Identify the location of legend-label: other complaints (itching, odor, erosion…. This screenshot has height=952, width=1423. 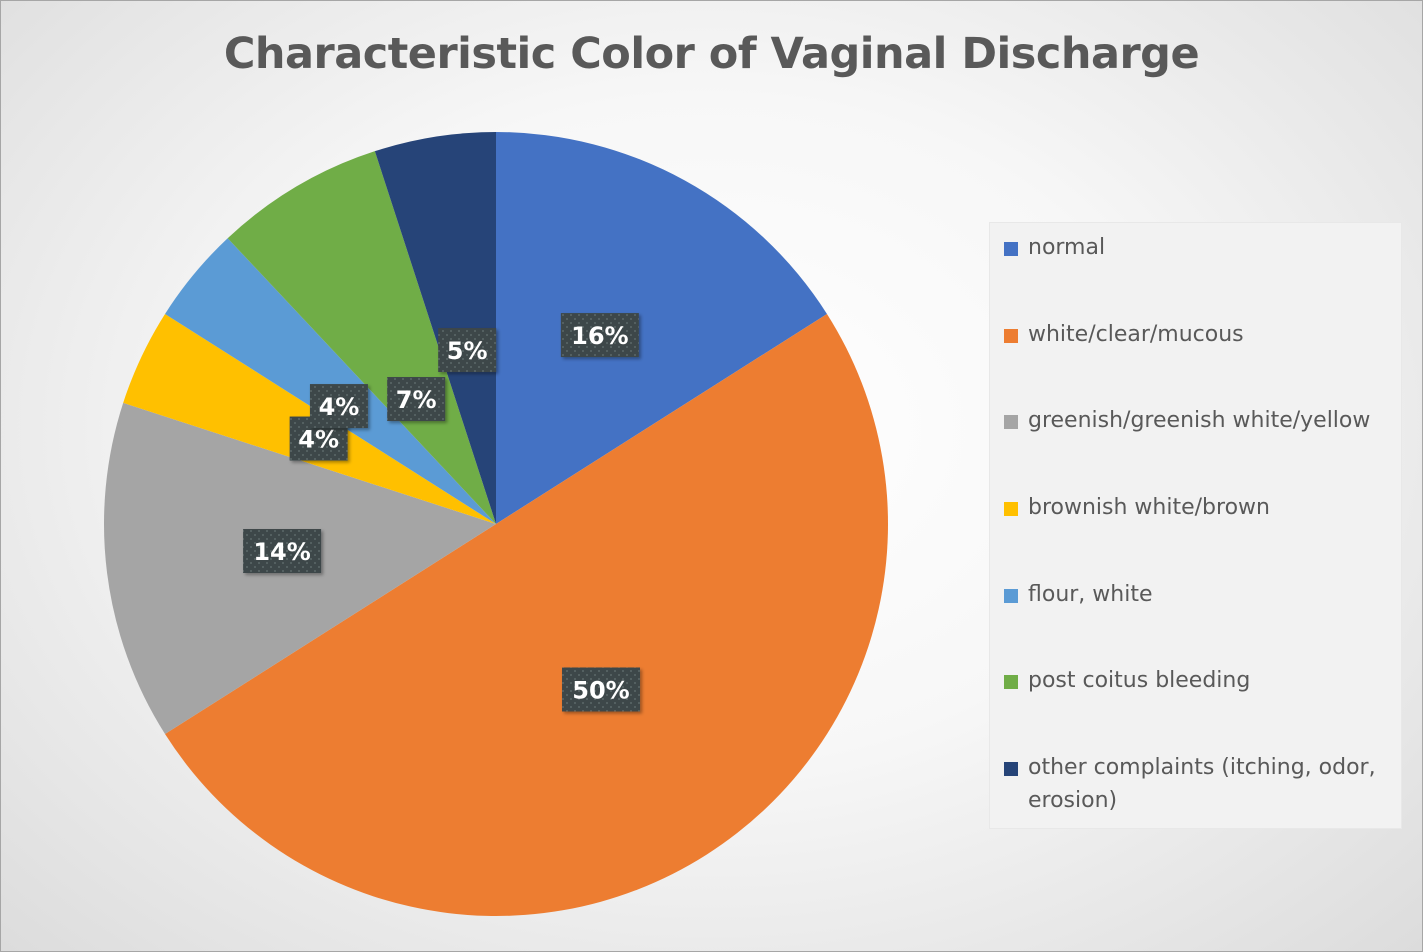
(1202, 784).